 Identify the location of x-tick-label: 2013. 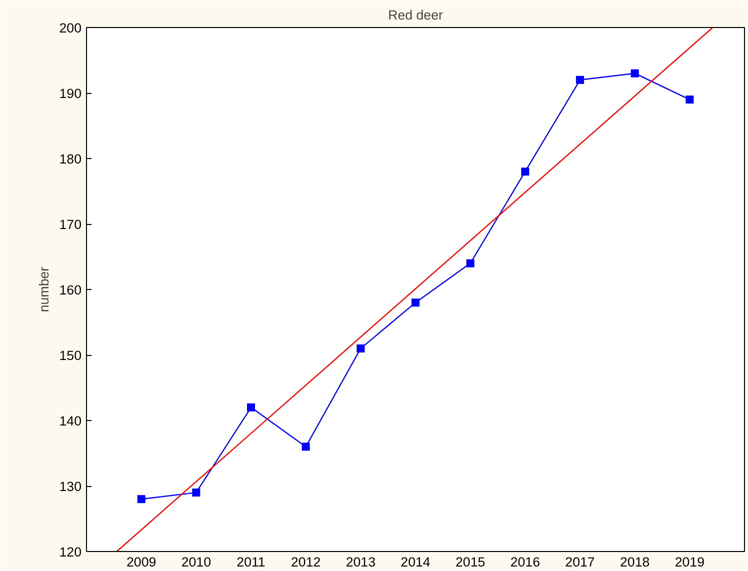
(361, 562).